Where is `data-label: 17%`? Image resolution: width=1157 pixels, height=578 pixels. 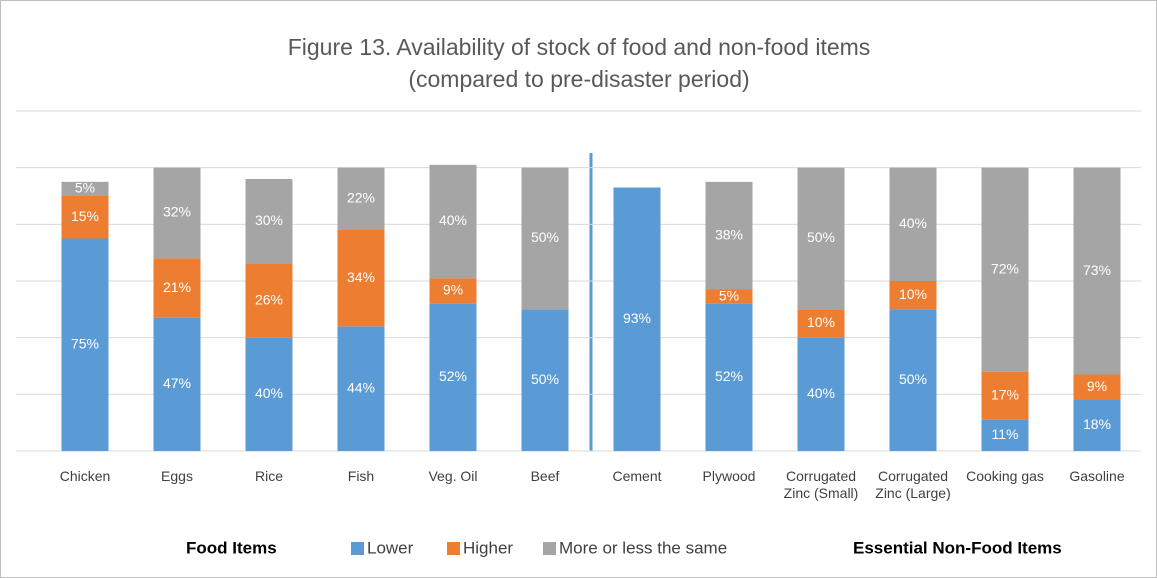 data-label: 17% is located at coordinates (1005, 394).